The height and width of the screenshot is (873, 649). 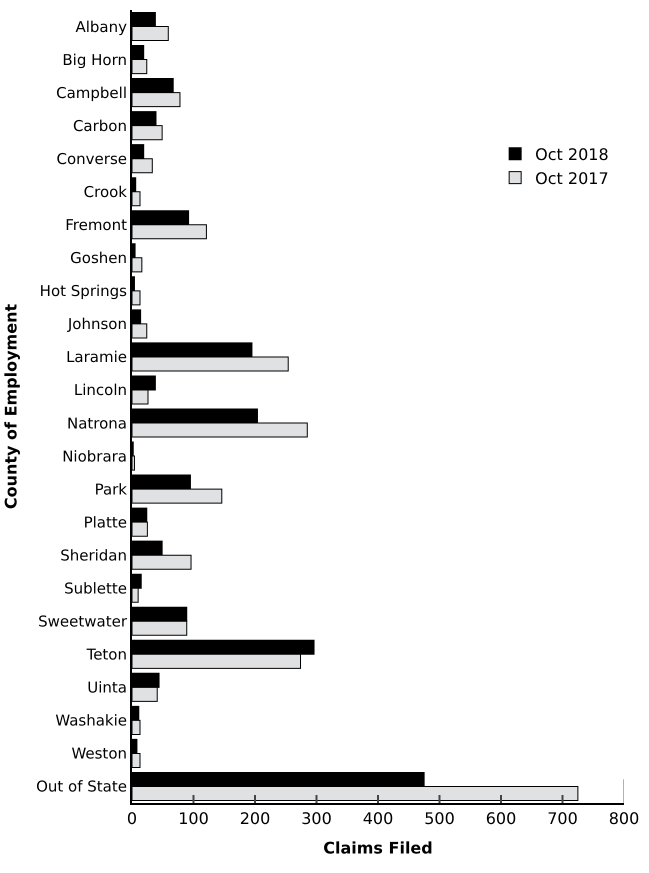 I want to click on y-tick-label: Sublette, so click(x=95, y=588).